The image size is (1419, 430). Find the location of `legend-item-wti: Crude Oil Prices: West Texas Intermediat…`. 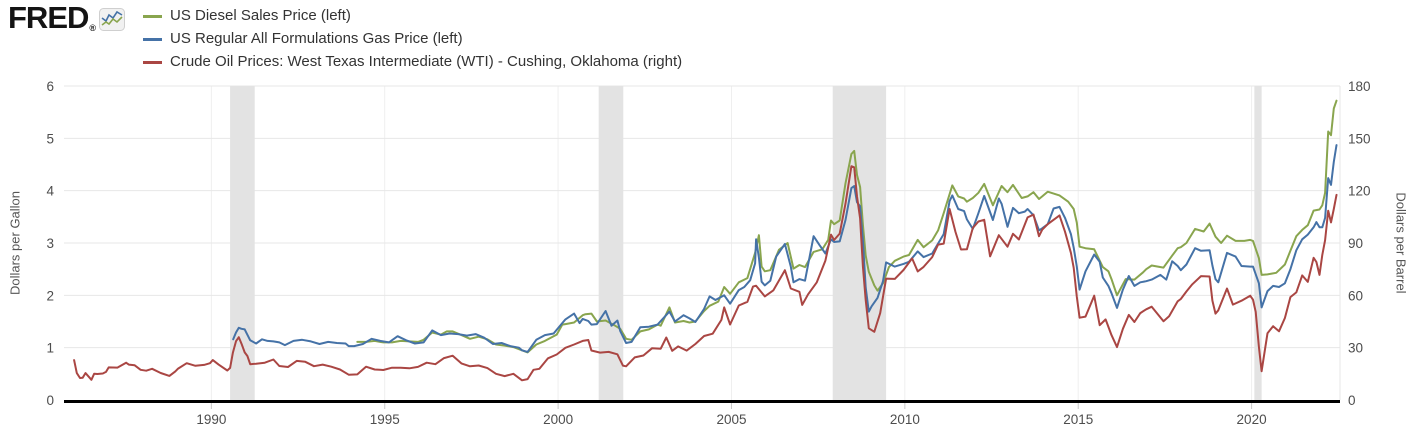

legend-item-wti: Crude Oil Prices: West Texas Intermediat… is located at coordinates (412, 62).